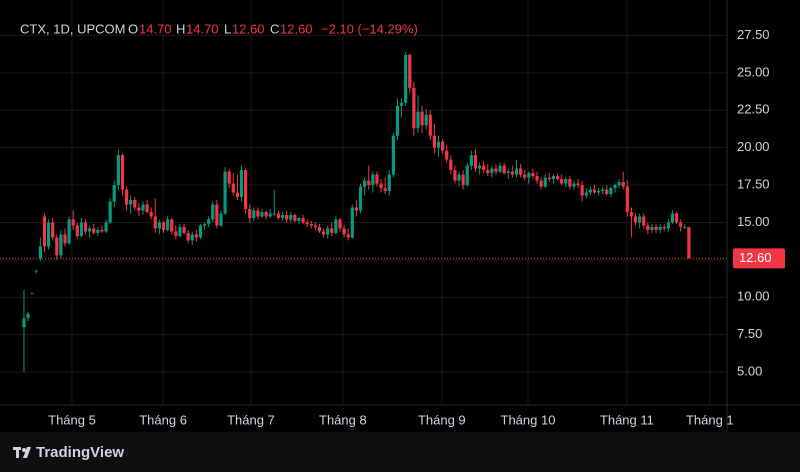  I want to click on last-price-box, so click(759, 258).